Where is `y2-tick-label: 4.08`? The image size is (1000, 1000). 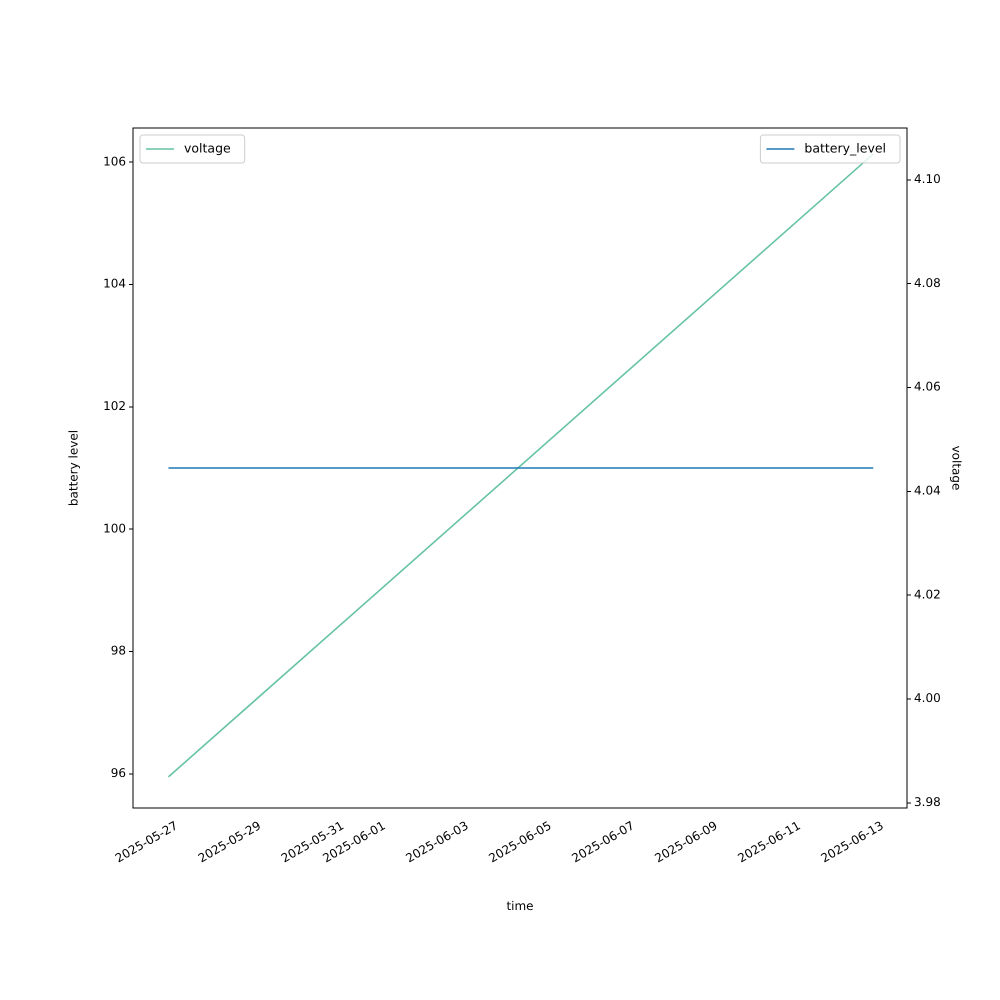 y2-tick-label: 4.08 is located at coordinates (927, 283).